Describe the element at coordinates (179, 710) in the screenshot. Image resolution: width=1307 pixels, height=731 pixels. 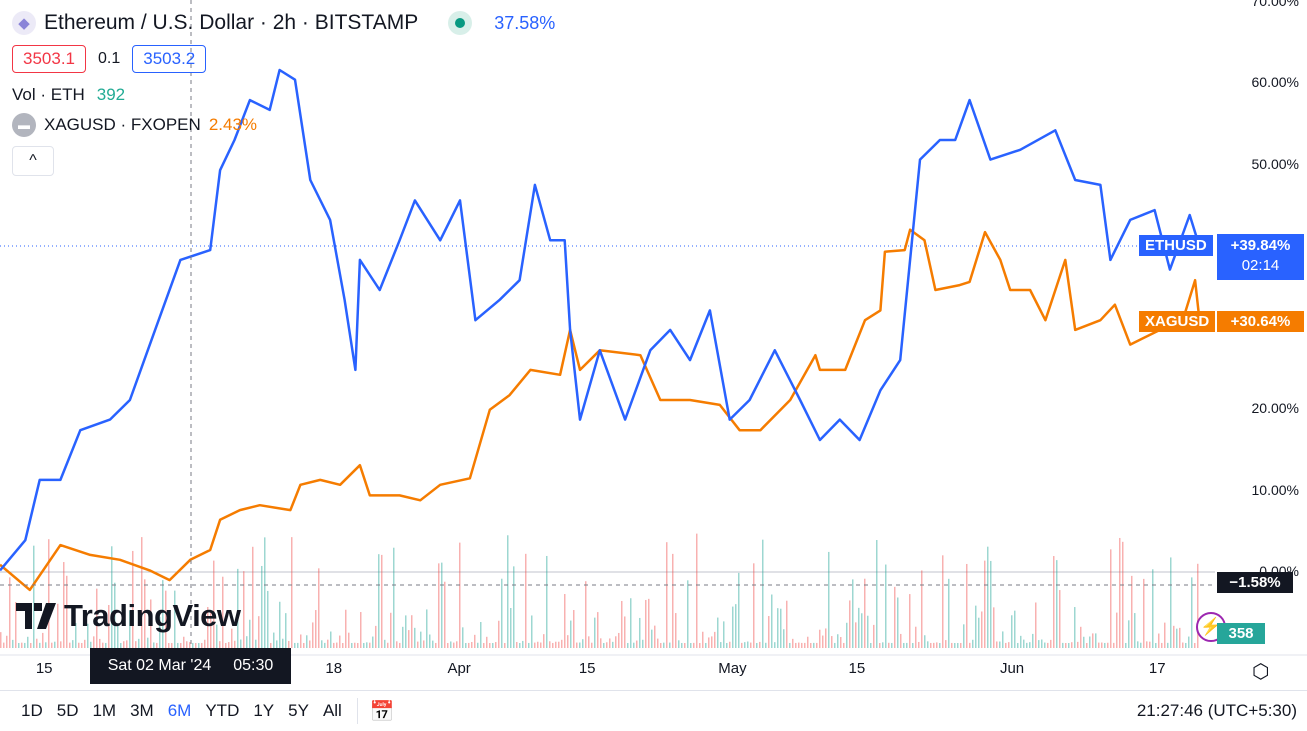
I see `timeframe-6m: 6M` at that location.